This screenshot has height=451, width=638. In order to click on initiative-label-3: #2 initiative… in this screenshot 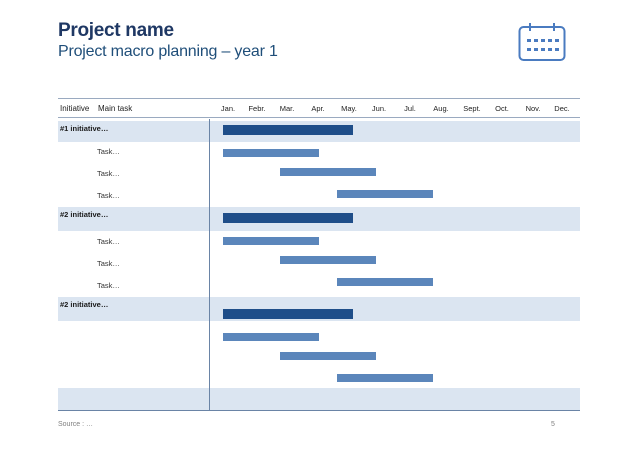, I will do `click(84, 304)`.